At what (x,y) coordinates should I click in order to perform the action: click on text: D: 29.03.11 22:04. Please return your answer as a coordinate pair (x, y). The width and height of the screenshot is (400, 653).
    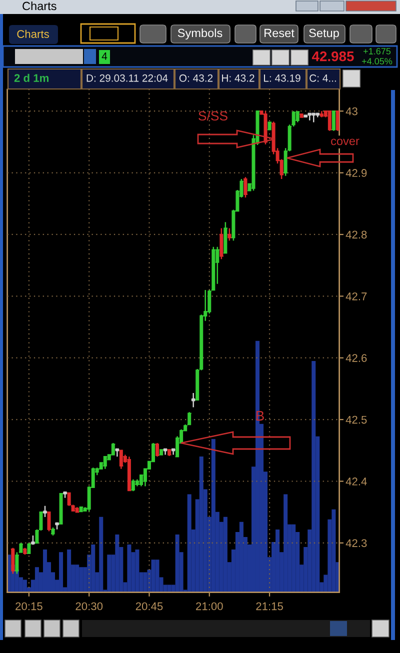
    Looking at the image, I should click on (127, 78).